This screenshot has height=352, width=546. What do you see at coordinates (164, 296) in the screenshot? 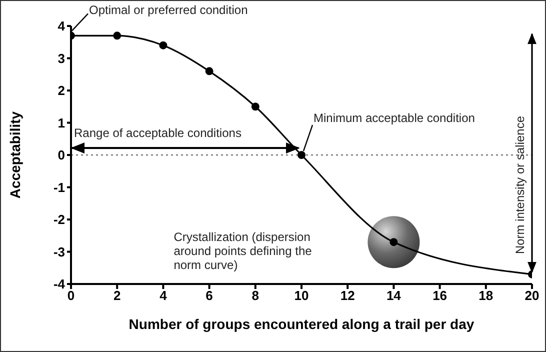
I see `x-tick-label: 4` at bounding box center [164, 296].